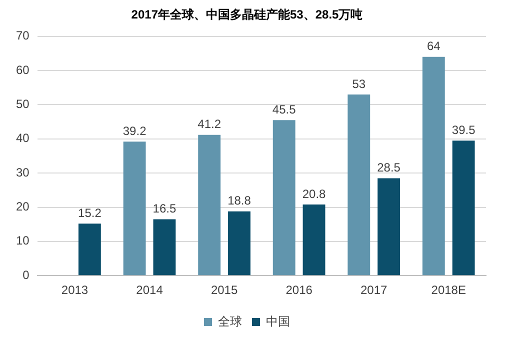 This screenshot has height=342, width=506. I want to click on y-tick-label: 20, so click(23, 207).